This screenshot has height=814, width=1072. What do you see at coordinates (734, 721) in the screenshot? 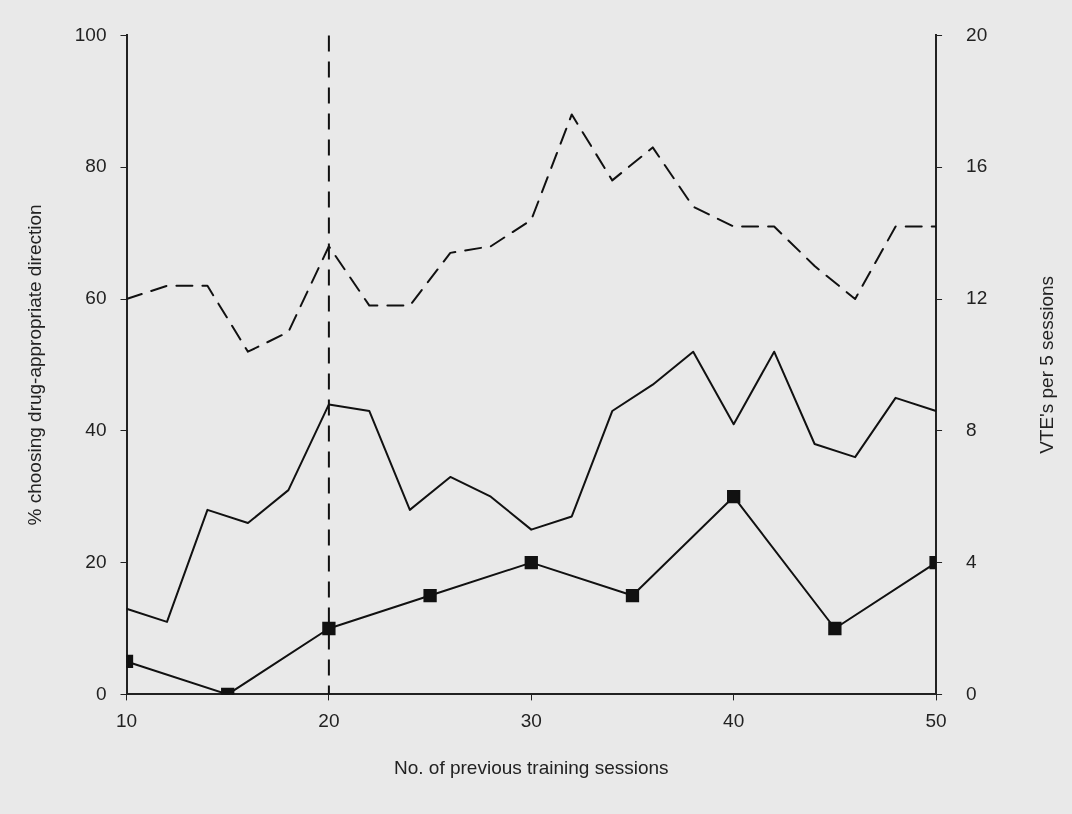
I see `x-tick-label: 40` at bounding box center [734, 721].